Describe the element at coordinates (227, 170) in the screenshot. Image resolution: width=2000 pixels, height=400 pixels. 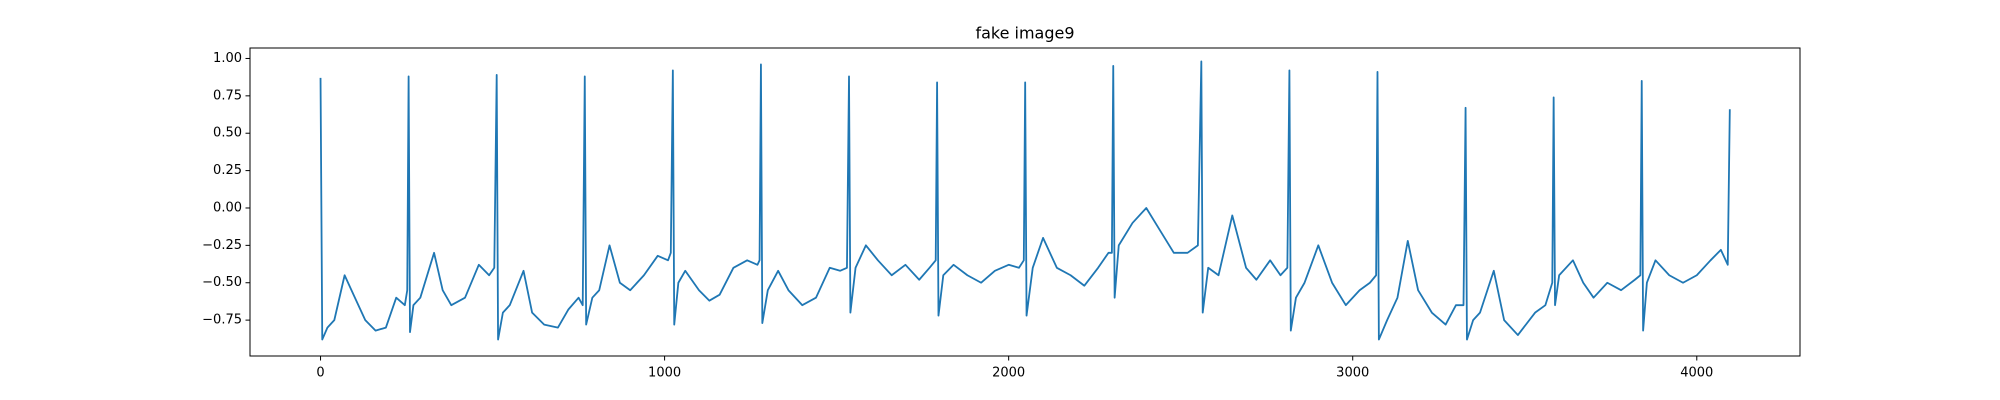
I see `y-tick-label: 0.25` at that location.